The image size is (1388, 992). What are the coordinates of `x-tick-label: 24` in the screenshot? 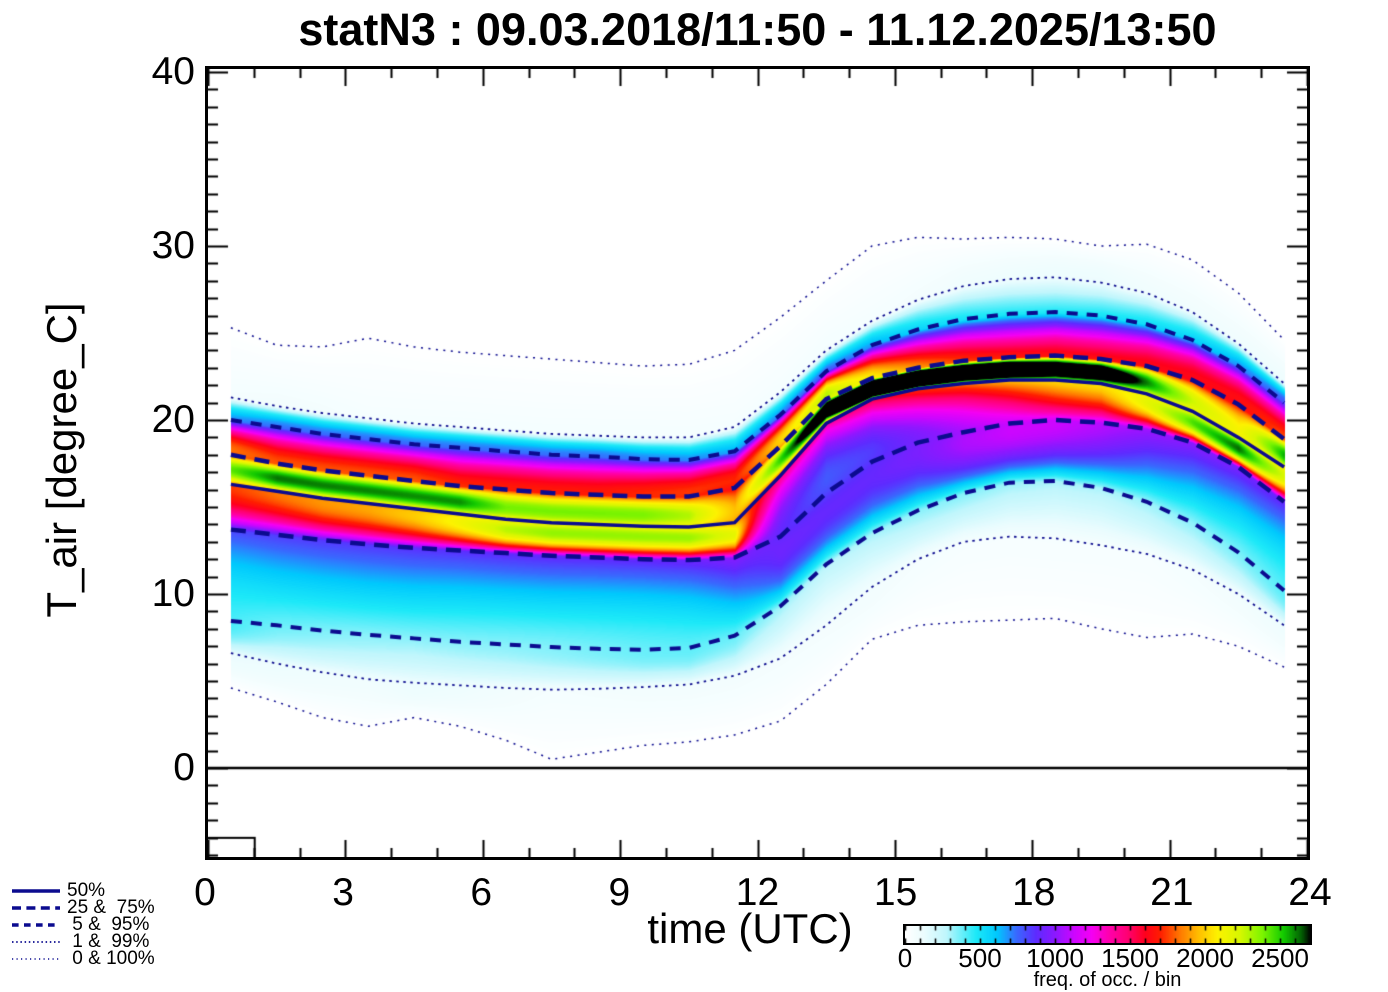 It's located at (1310, 892).